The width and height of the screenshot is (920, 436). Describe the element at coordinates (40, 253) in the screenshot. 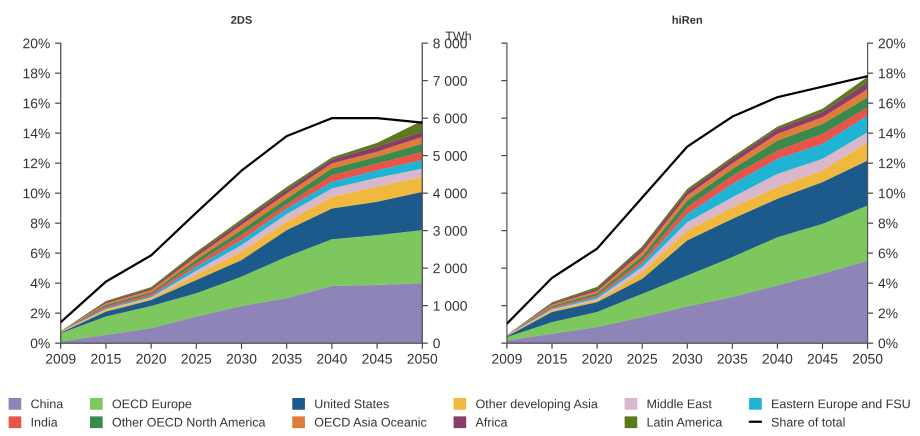

I see `y-tick-label: 6%` at that location.